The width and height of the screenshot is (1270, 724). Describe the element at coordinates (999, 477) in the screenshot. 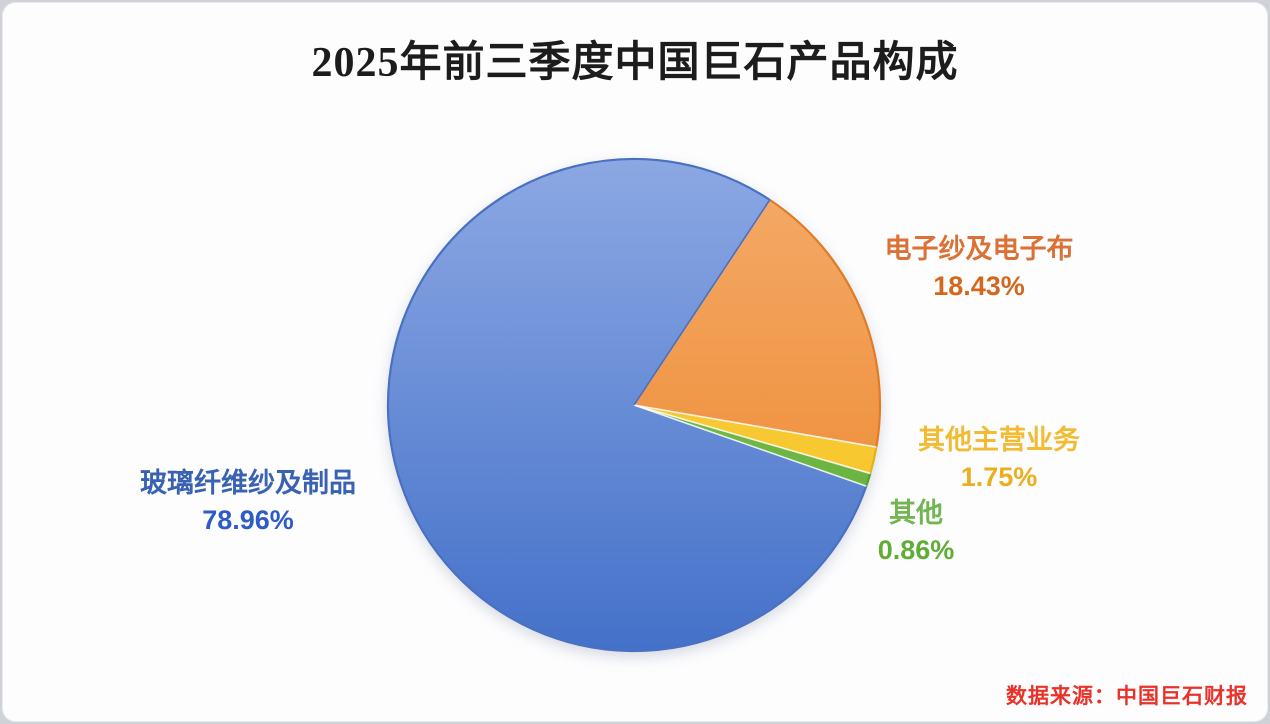

I see `slice-value: 1.75%` at that location.